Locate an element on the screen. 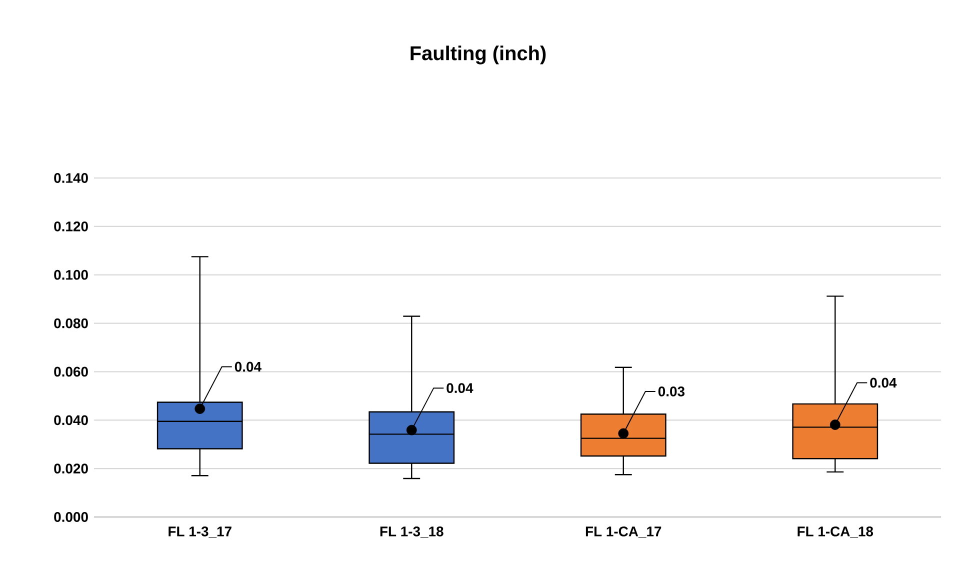  y-tick-label: 0.080 is located at coordinates (71, 323).